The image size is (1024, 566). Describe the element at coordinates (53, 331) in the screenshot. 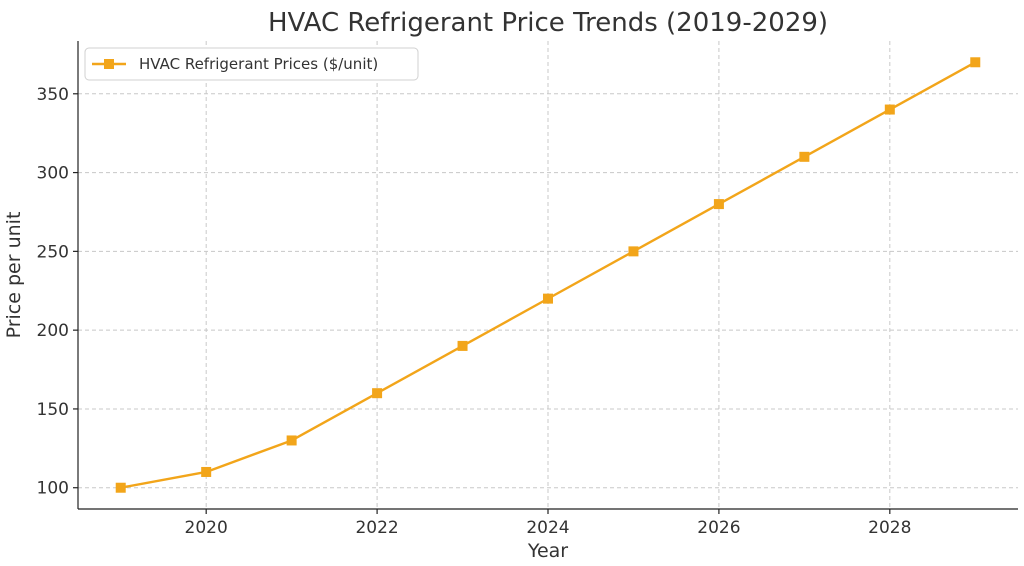

I see `y-tick-label: 200` at that location.